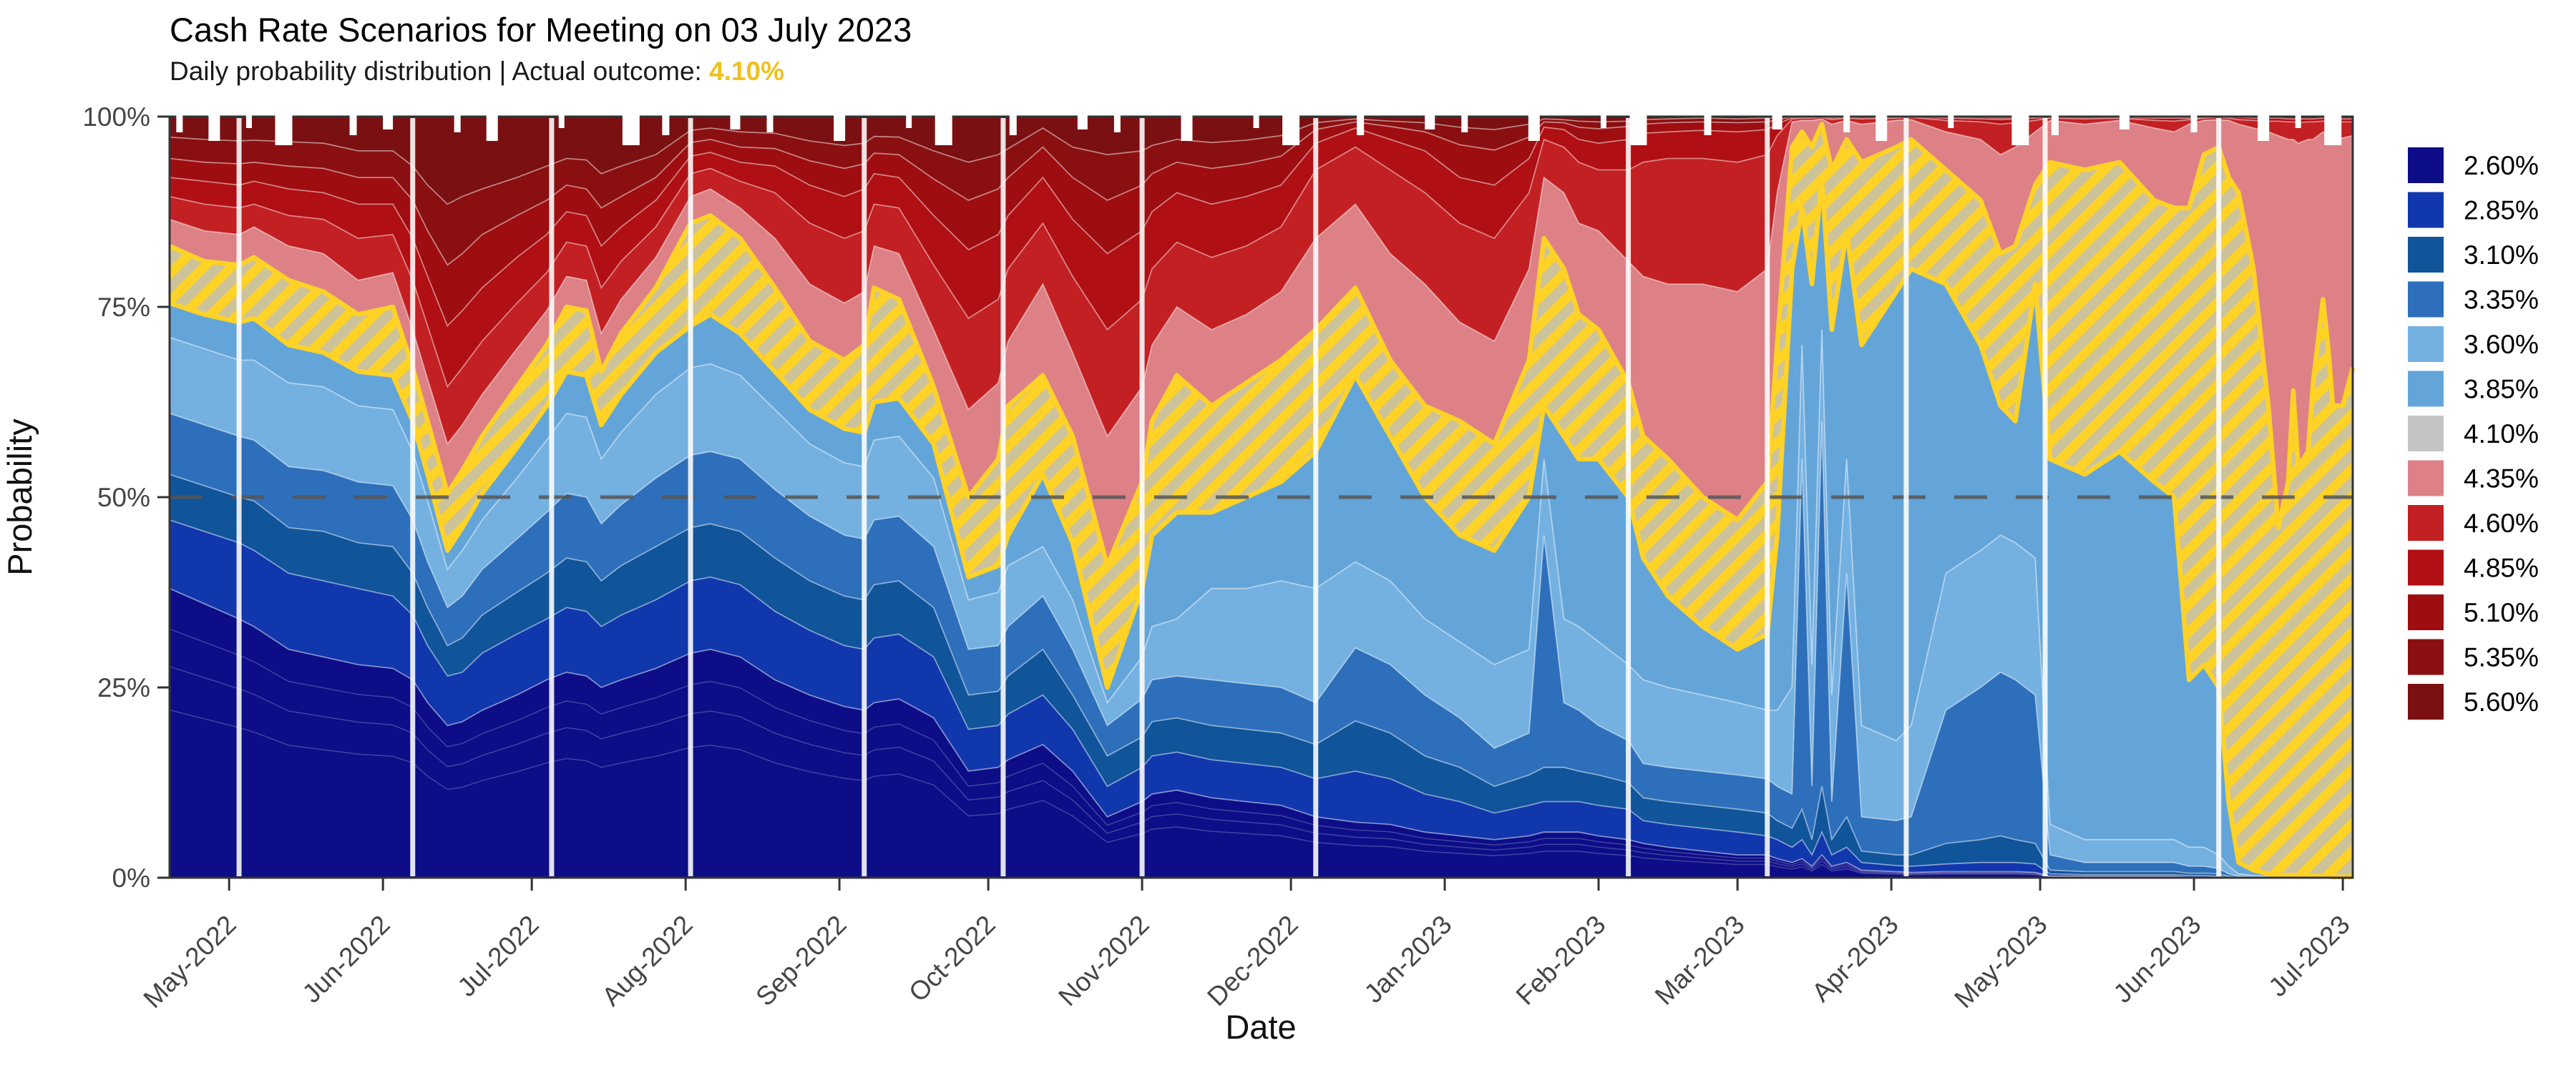 The width and height of the screenshot is (2576, 1073). Describe the element at coordinates (2501, 434) in the screenshot. I see `legend-label-4.10%: 4.10%` at that location.